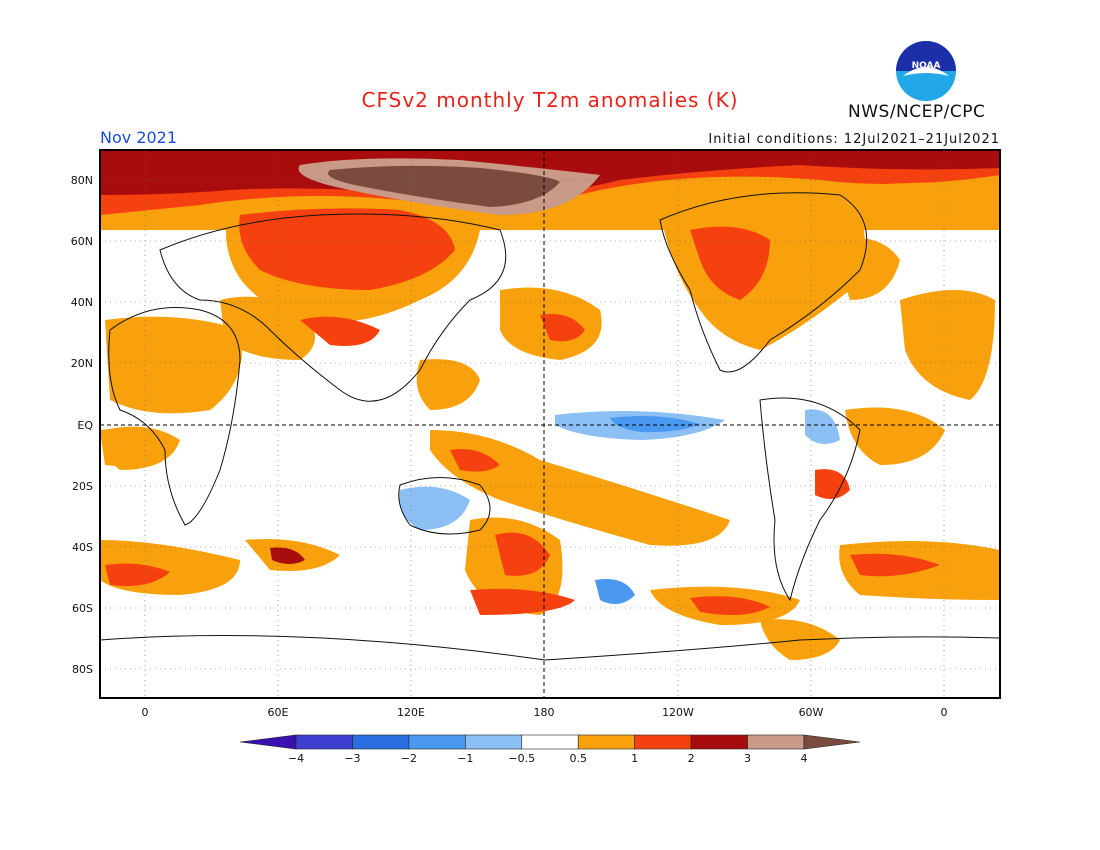 The width and height of the screenshot is (1100, 850). I want to click on lat-tick-label: 40S, so click(82, 547).